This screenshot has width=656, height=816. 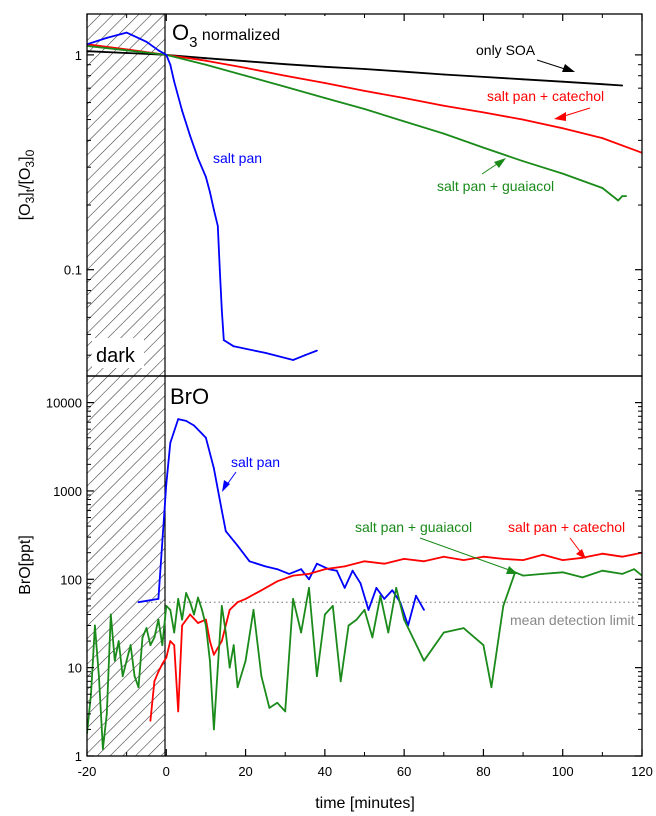 I want to click on top-title-bg, so click(x=248, y=32).